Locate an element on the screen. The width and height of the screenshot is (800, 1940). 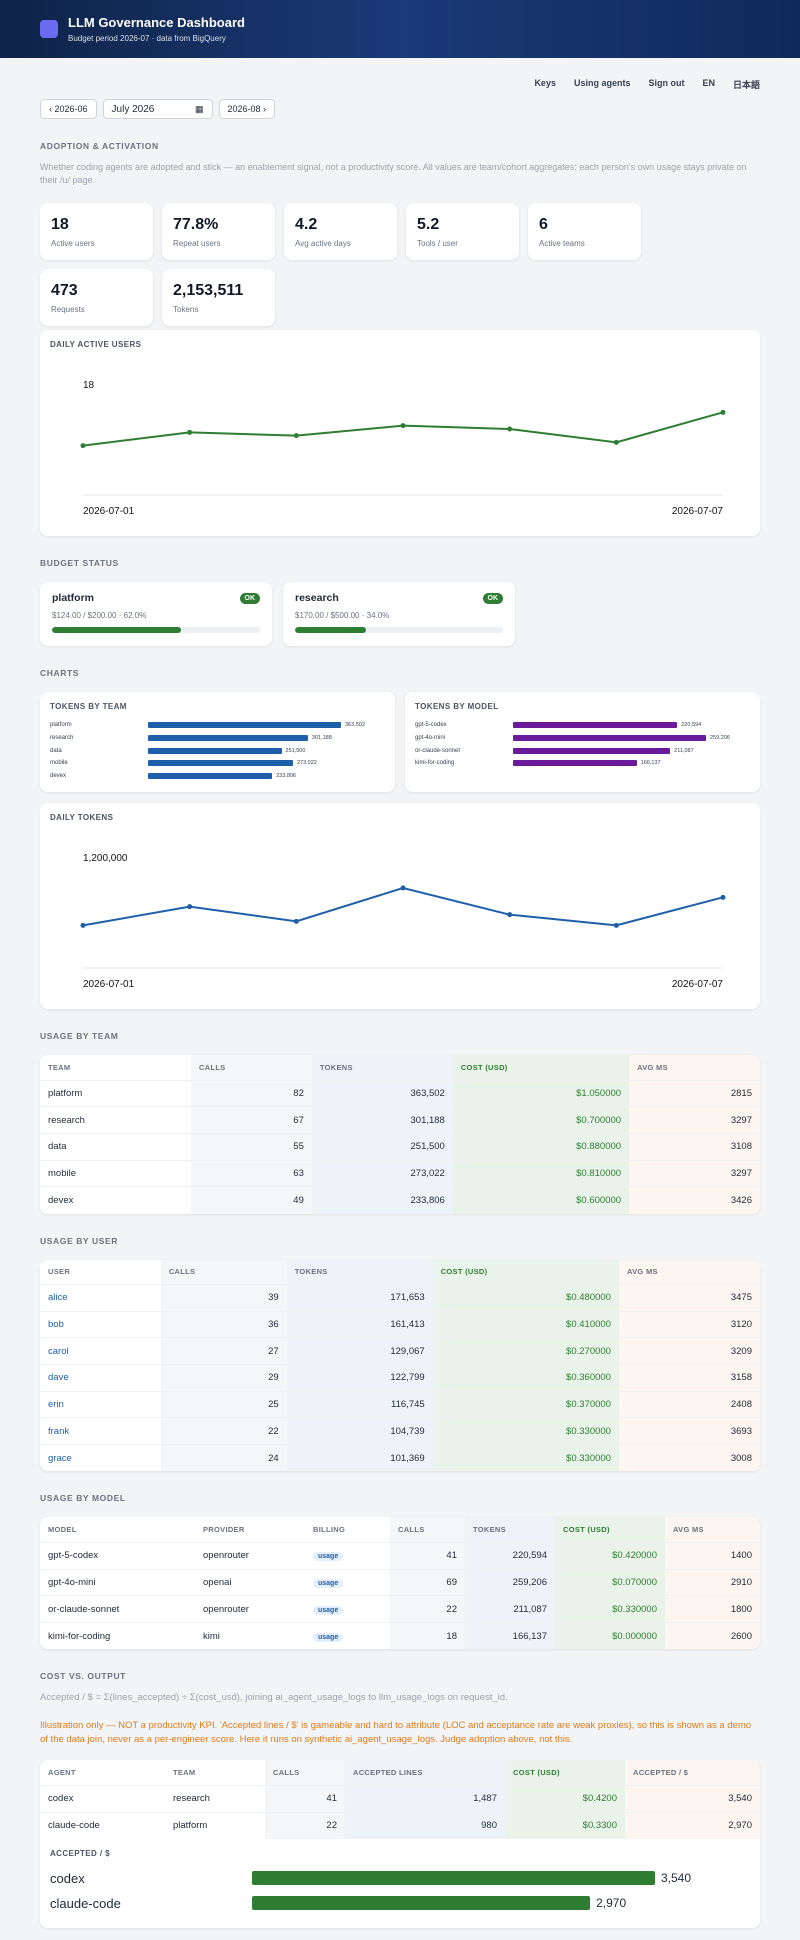
status-badge: OK is located at coordinates (492, 598).